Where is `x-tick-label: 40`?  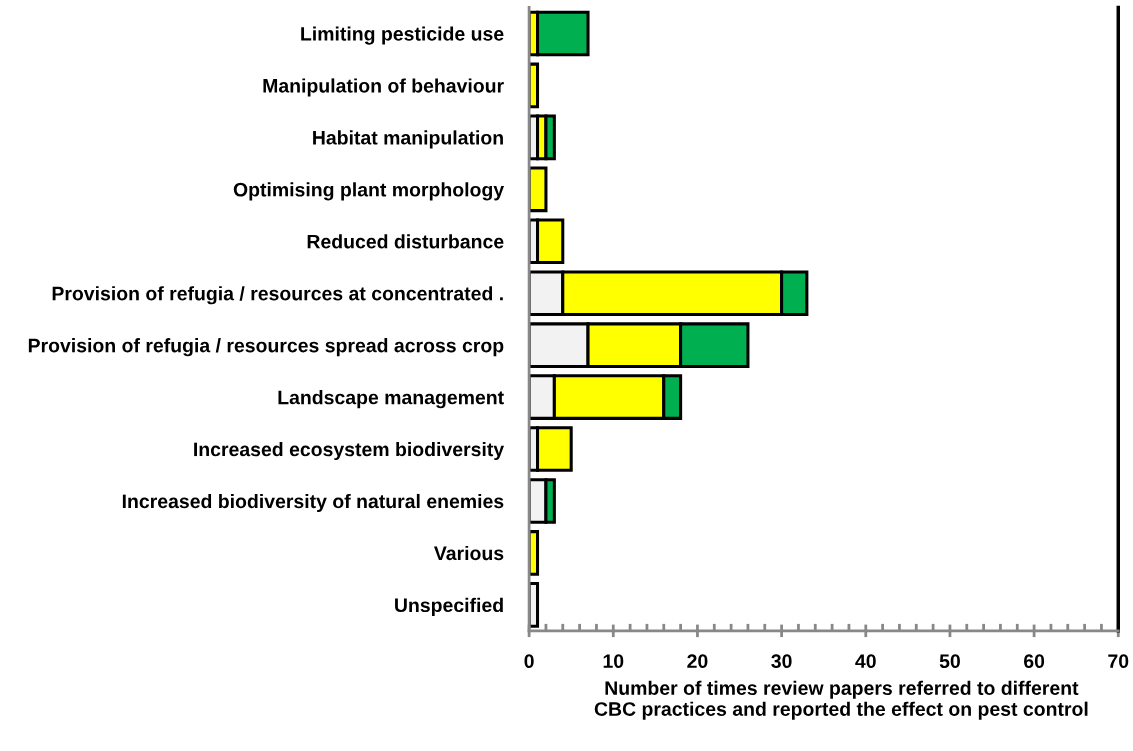 x-tick-label: 40 is located at coordinates (865, 661).